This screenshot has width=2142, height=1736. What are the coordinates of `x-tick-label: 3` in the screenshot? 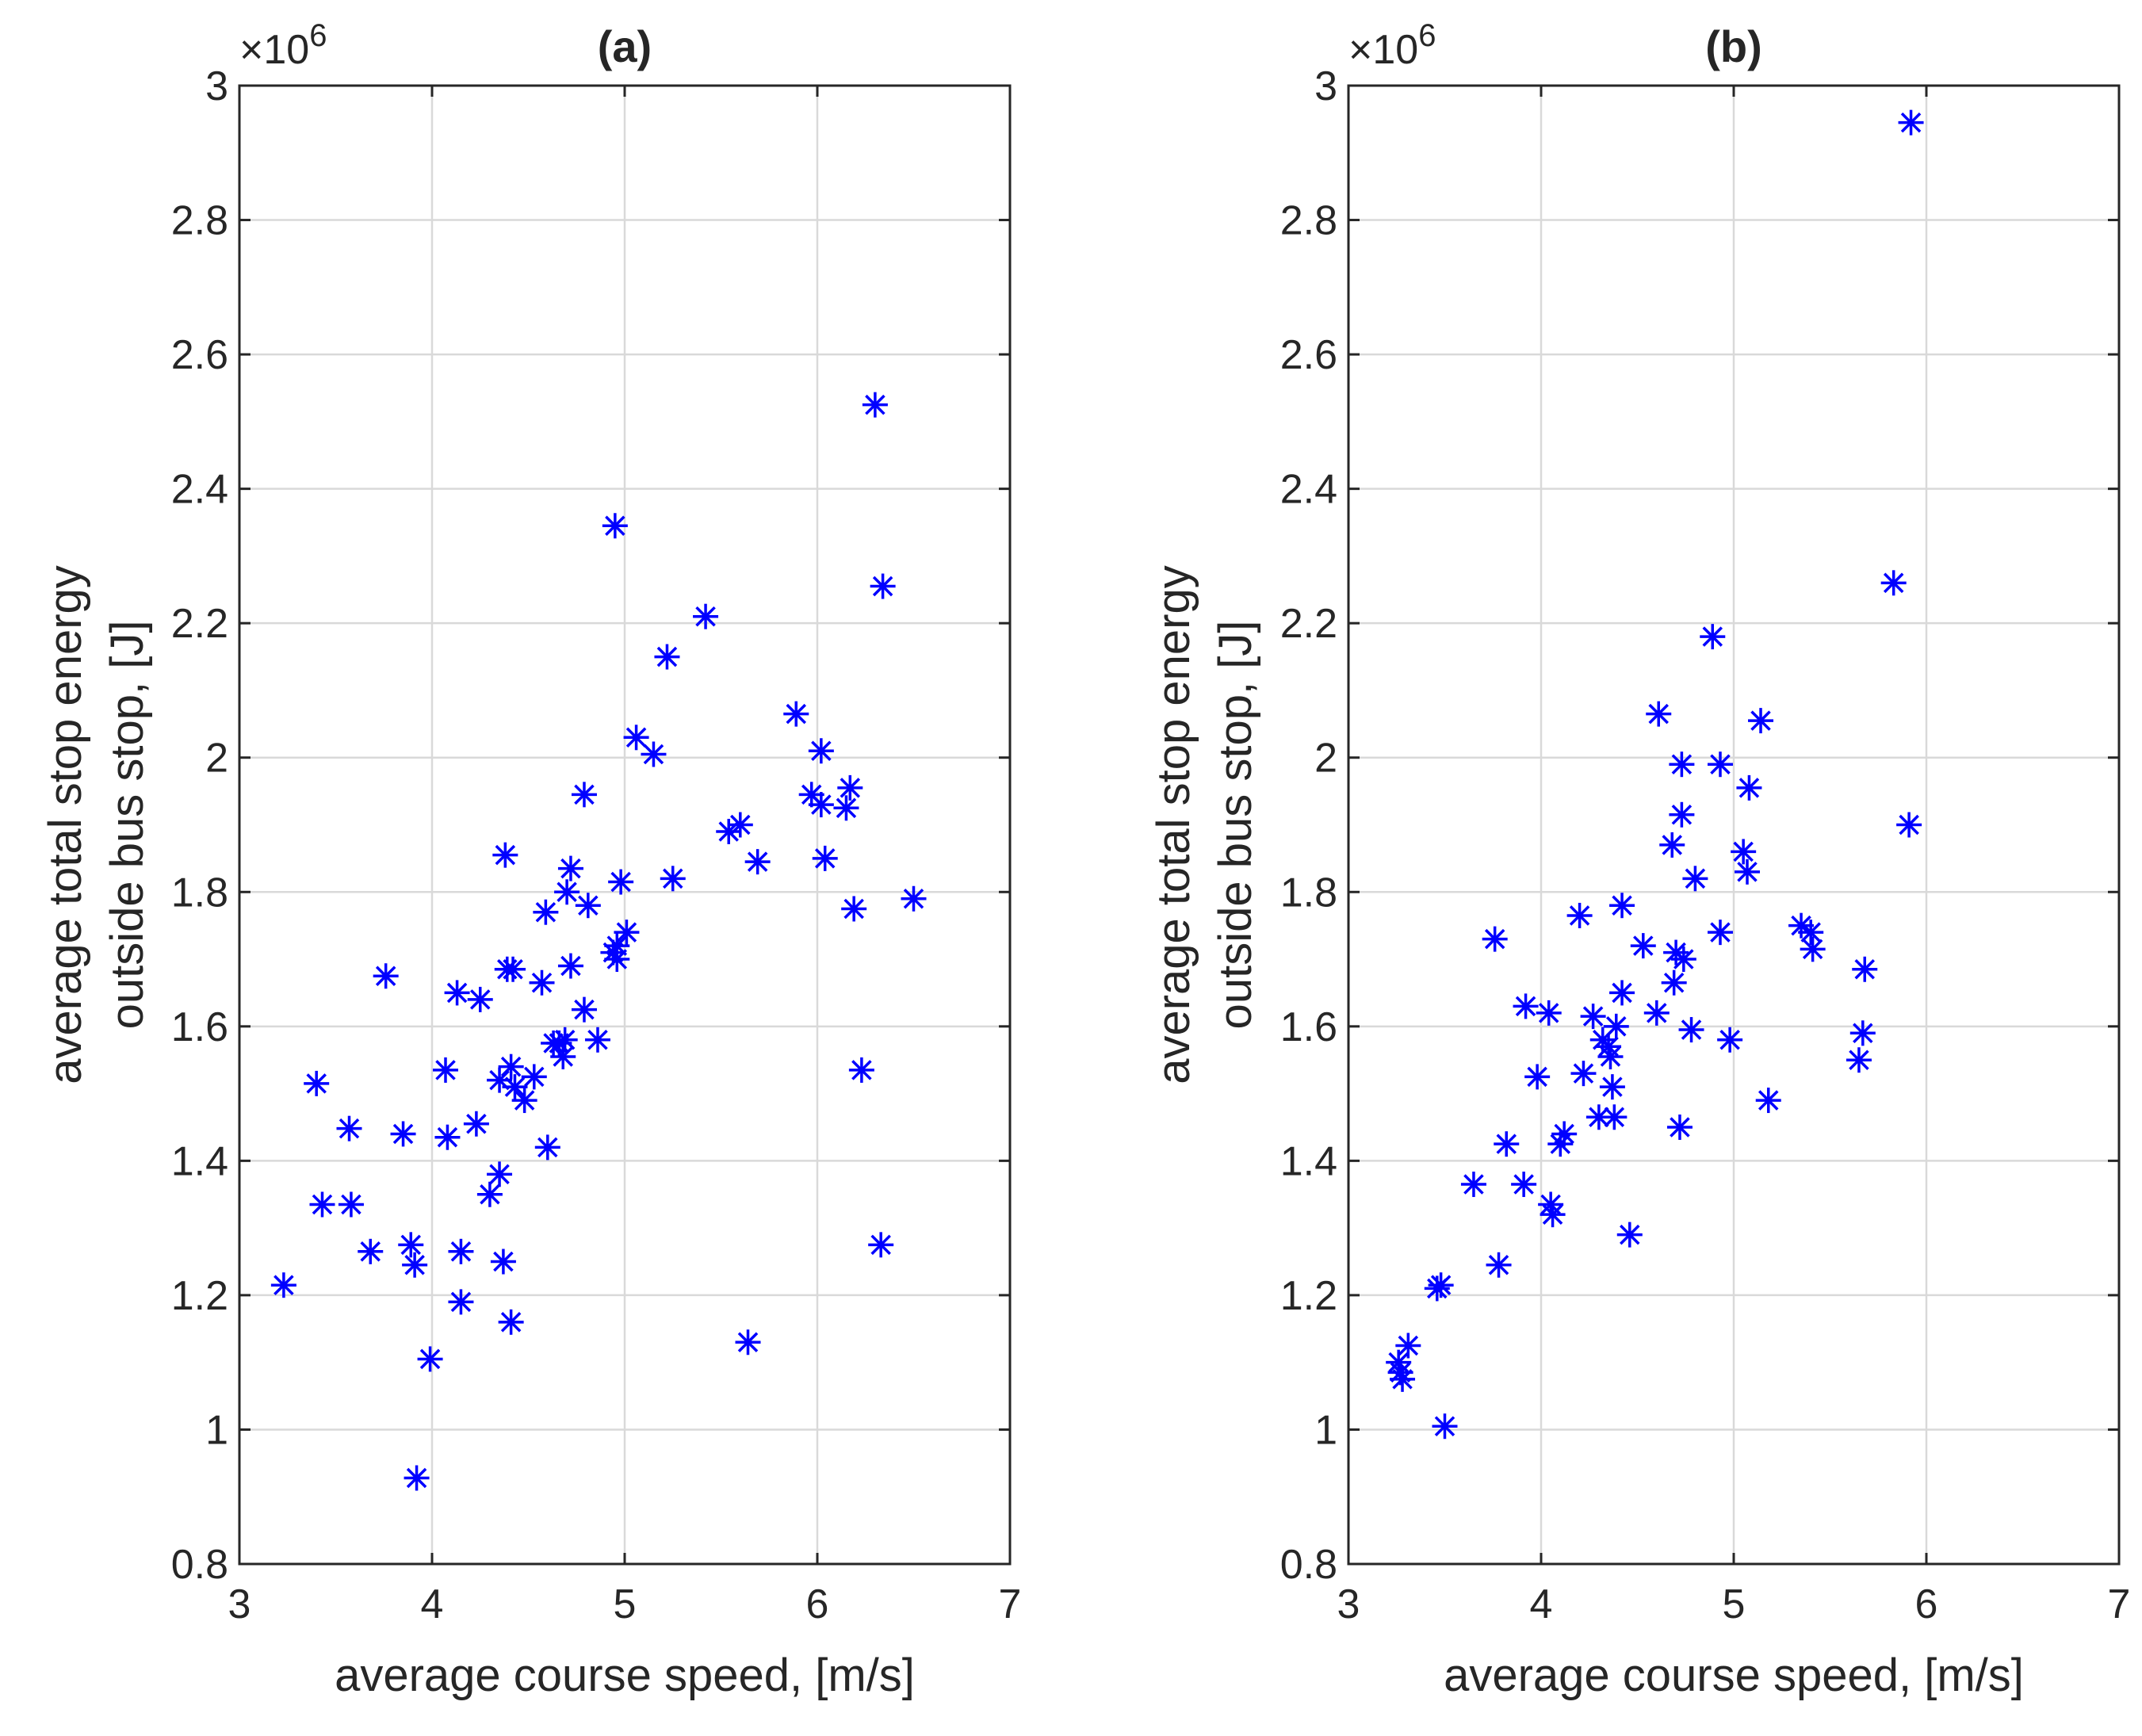 It's located at (1348, 1604).